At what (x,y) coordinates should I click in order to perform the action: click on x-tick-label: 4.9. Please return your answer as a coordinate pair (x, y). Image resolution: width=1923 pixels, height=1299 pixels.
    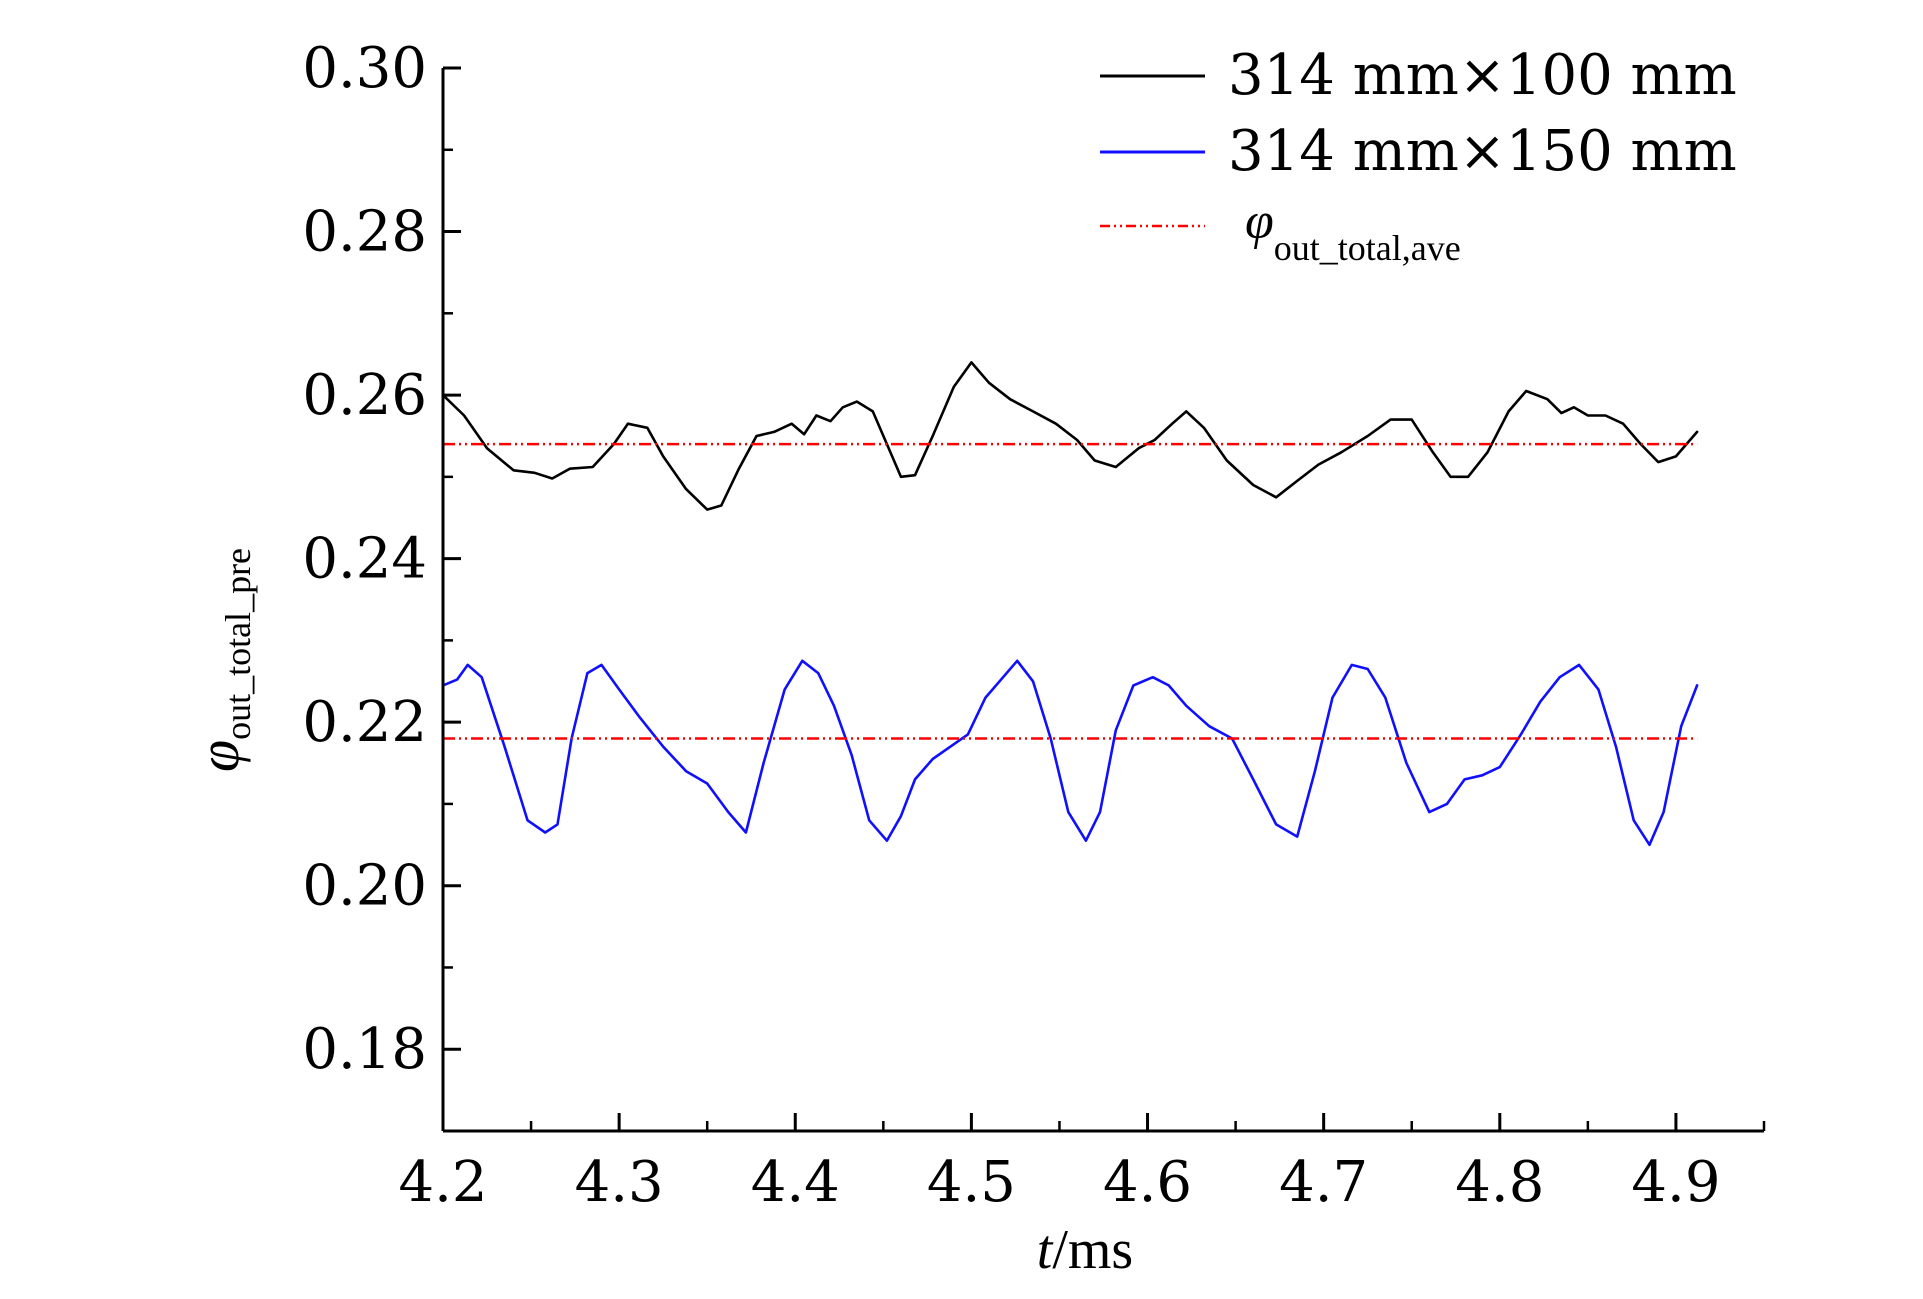
    Looking at the image, I should click on (1675, 1182).